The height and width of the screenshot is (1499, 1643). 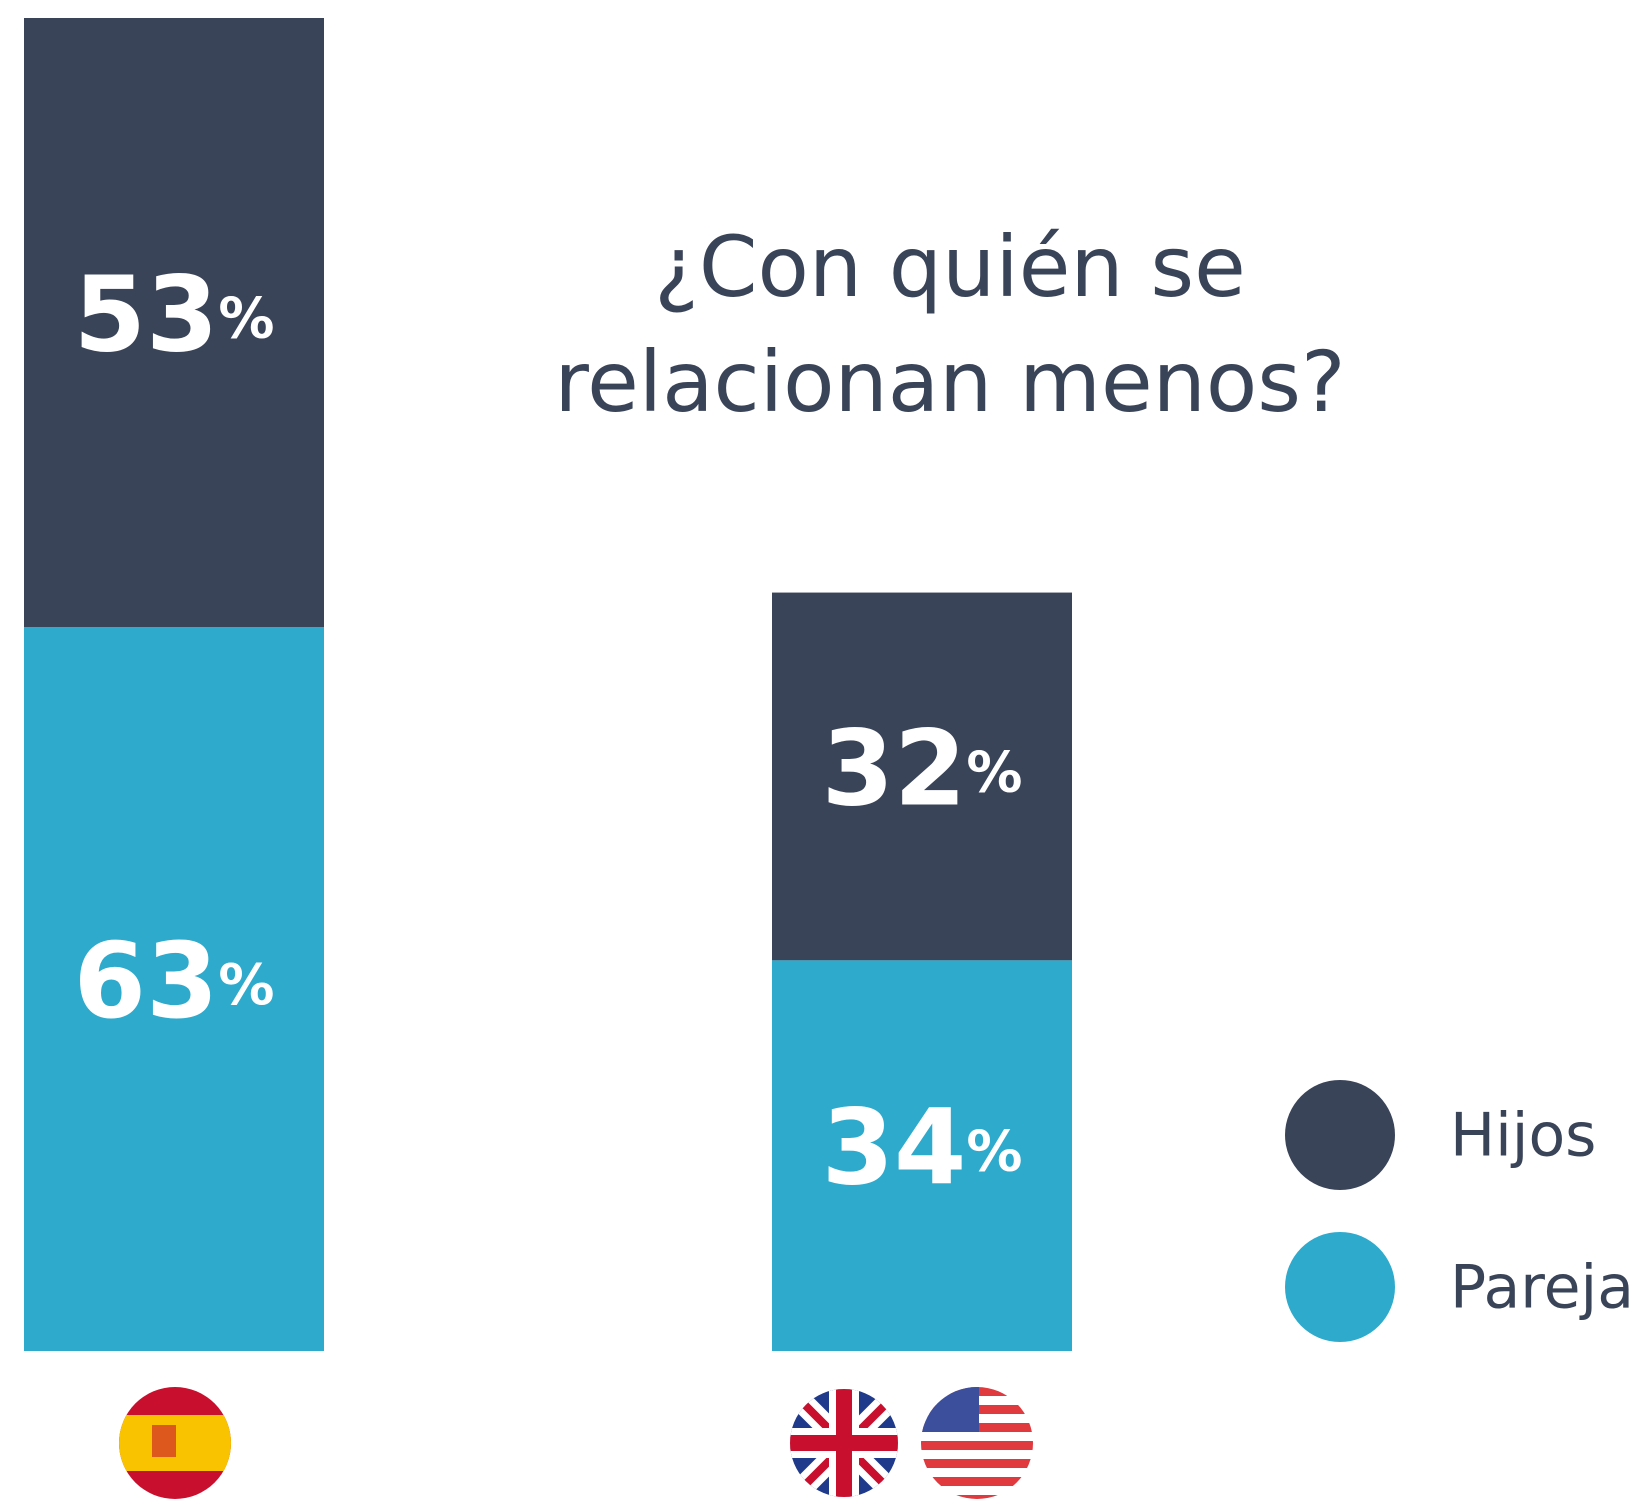 I want to click on flag-spain, so click(x=175, y=1443).